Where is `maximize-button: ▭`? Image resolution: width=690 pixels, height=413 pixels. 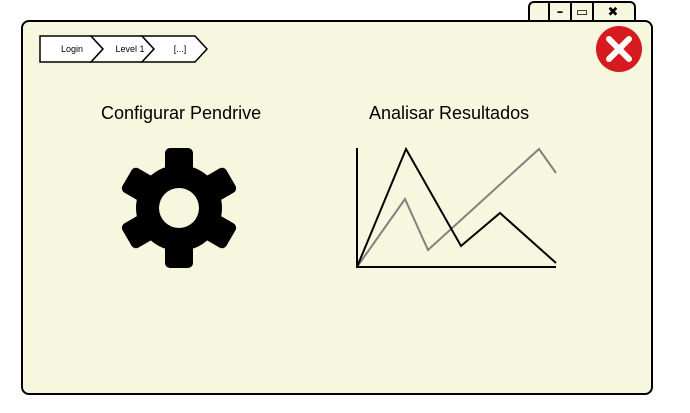
maximize-button: ▭ is located at coordinates (581, 12).